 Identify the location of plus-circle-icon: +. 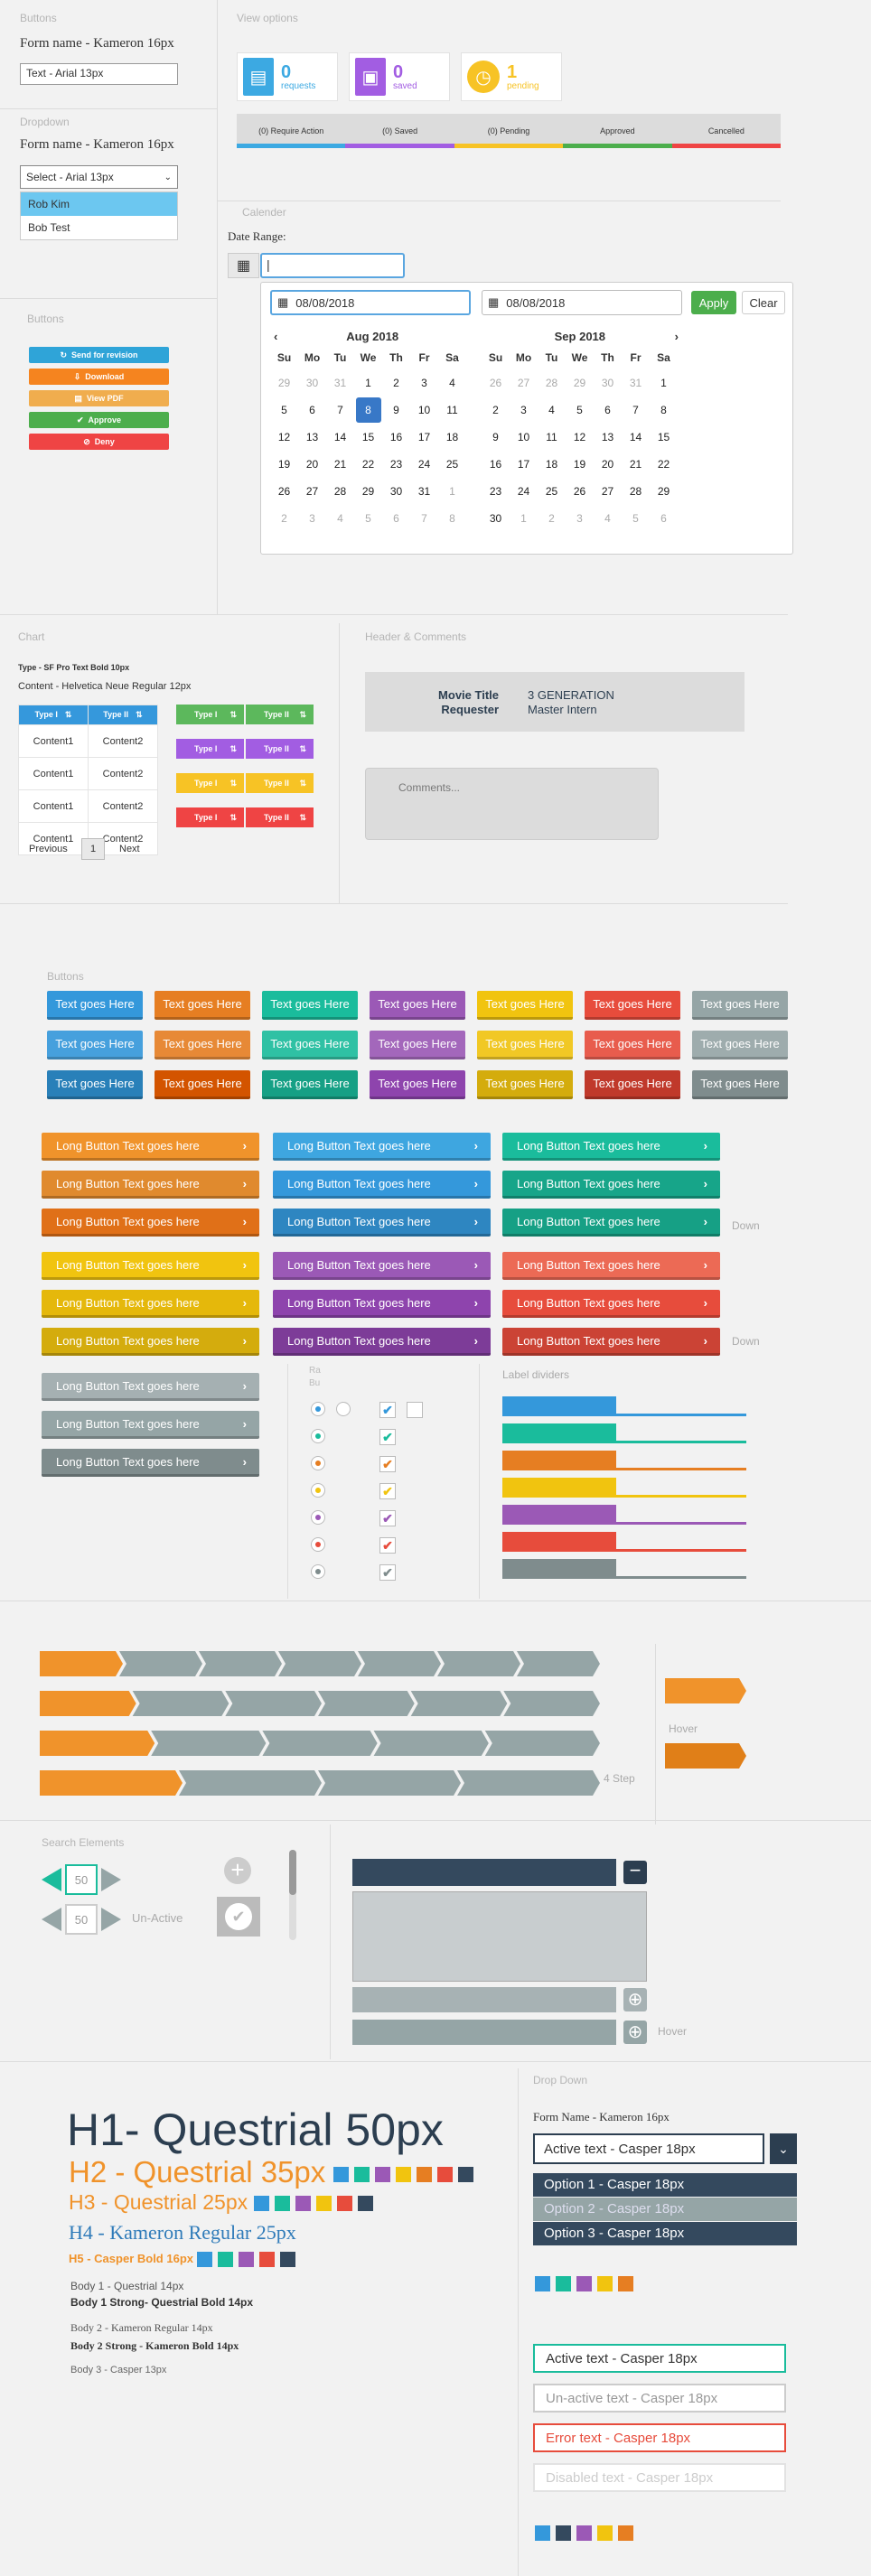
(238, 1870).